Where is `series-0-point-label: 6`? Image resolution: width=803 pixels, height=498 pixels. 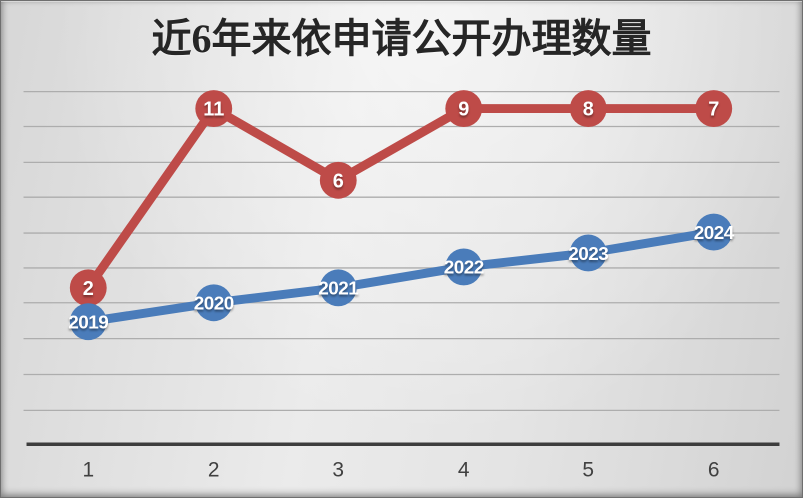 series-0-point-label: 6 is located at coordinates (338, 181).